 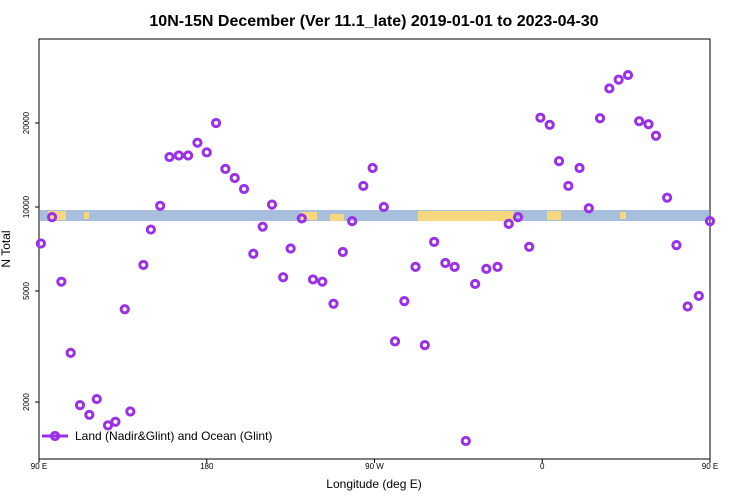 What do you see at coordinates (55, 436) in the screenshot?
I see `legend-marker-icon` at bounding box center [55, 436].